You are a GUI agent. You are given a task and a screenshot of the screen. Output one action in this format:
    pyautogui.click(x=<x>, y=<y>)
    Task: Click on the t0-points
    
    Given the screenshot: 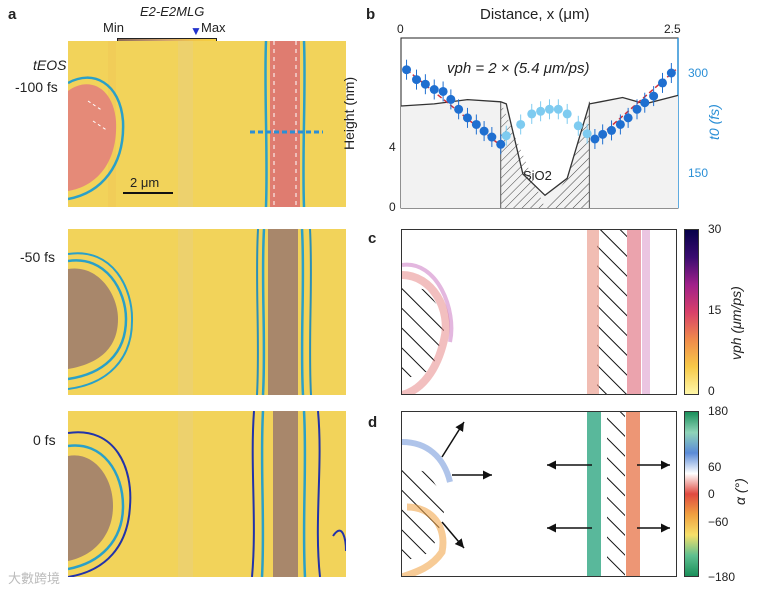 What is the action you would take?
    pyautogui.click(x=539, y=107)
    